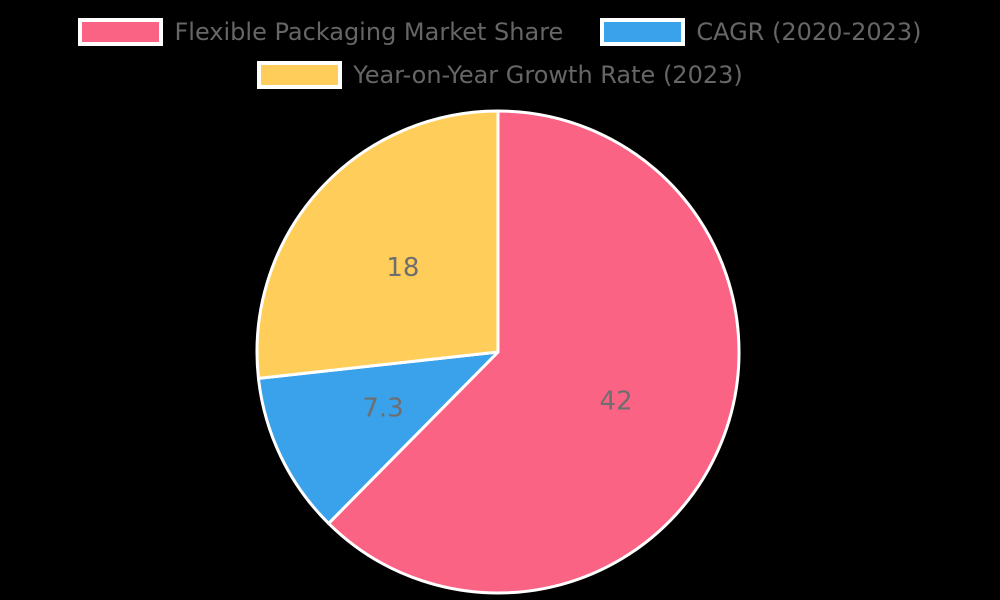 The image size is (1000, 600). I want to click on pie-label-1: 7.3, so click(382, 409).